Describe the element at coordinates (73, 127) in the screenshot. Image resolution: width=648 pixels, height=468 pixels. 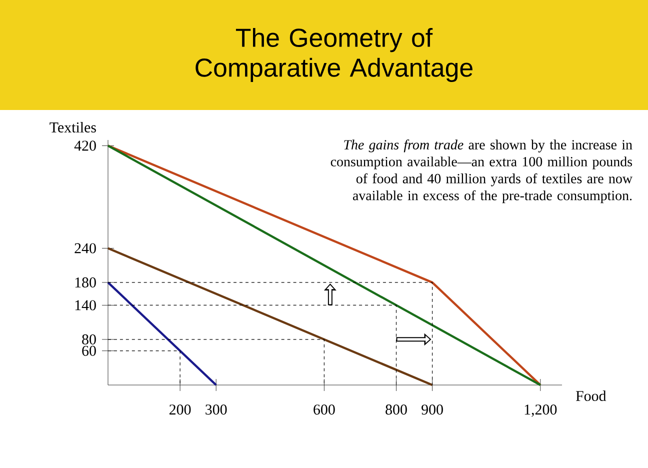
I see `y-axis-title: Textiles` at that location.